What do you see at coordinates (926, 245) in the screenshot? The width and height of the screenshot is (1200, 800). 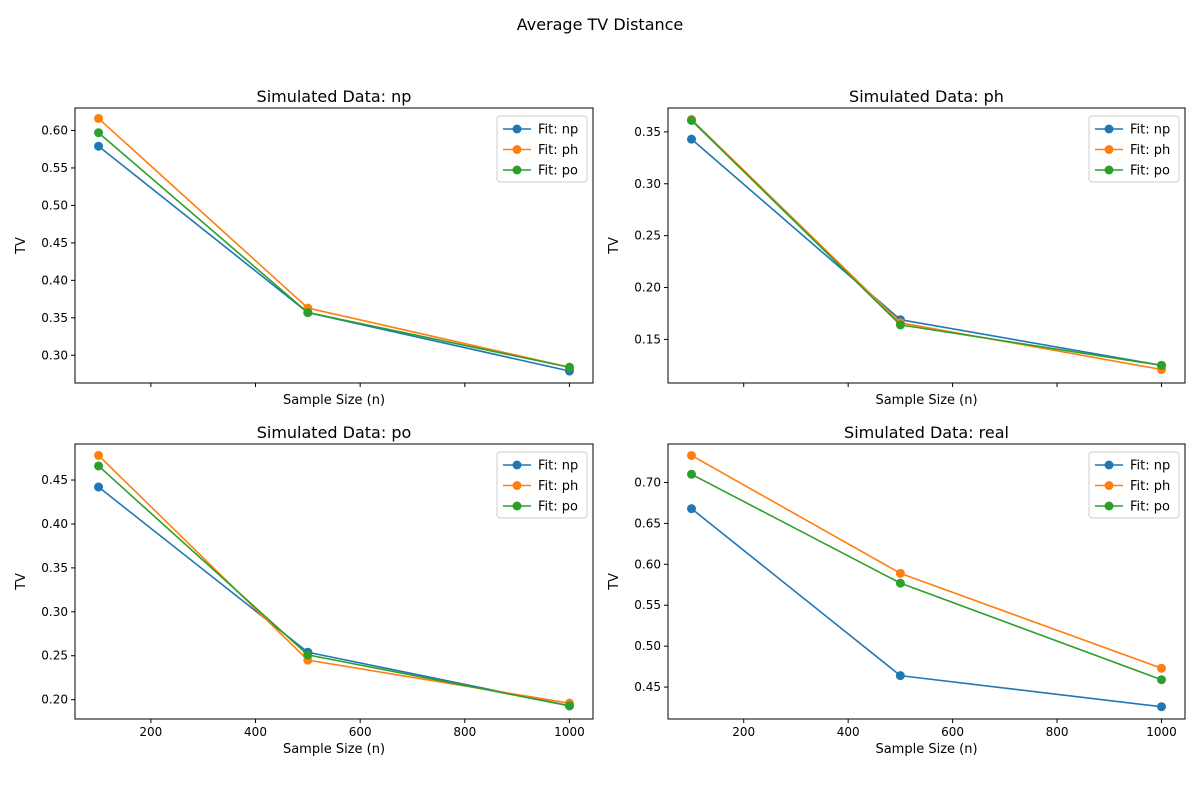 I see `plot-frame` at bounding box center [926, 245].